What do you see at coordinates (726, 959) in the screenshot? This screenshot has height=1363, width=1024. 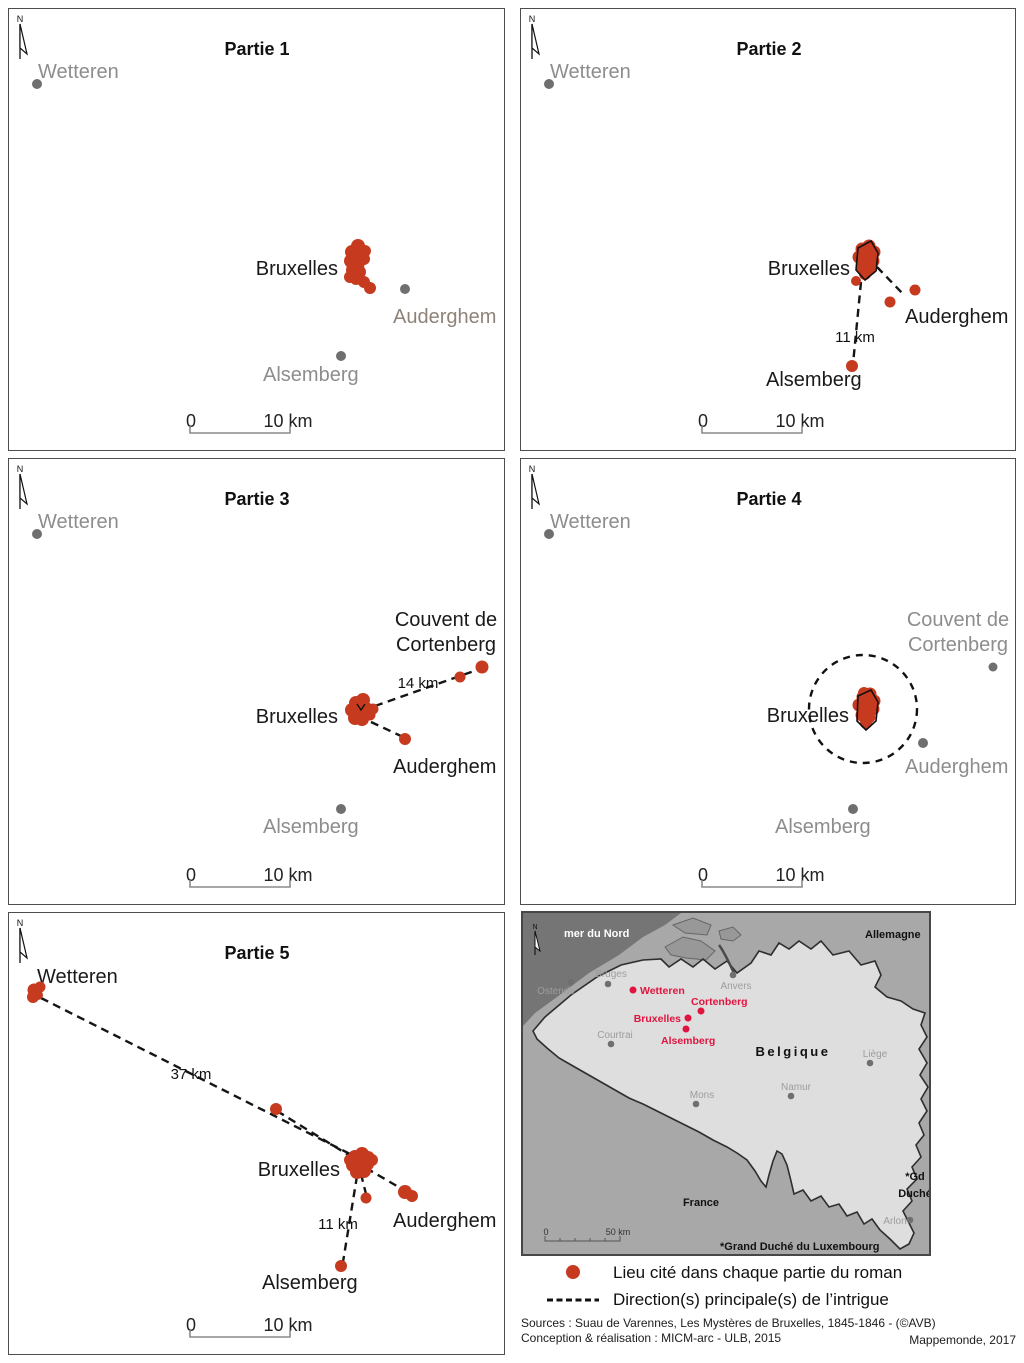 I see `scheldt-river` at bounding box center [726, 959].